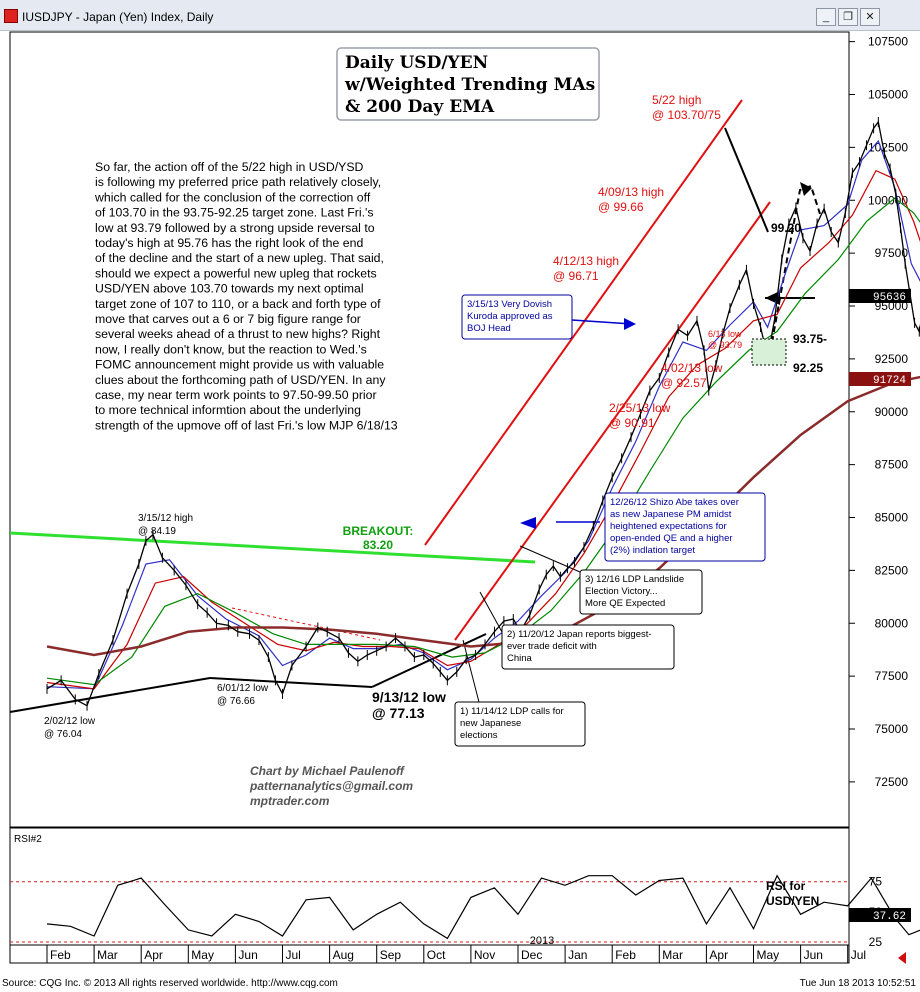 The width and height of the screenshot is (920, 992). I want to click on kuroda-box-text: Kuroda approved as, so click(510, 316).